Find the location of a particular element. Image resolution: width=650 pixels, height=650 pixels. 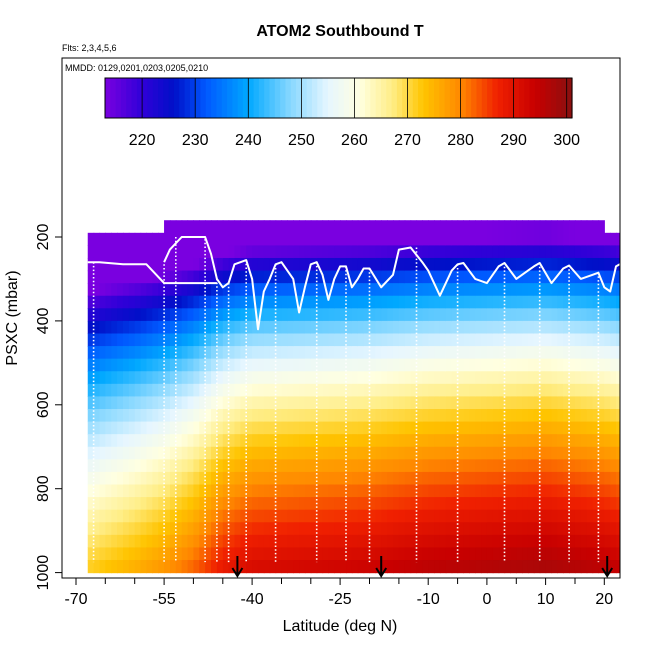

x-tick-label: 10 is located at coordinates (546, 599).